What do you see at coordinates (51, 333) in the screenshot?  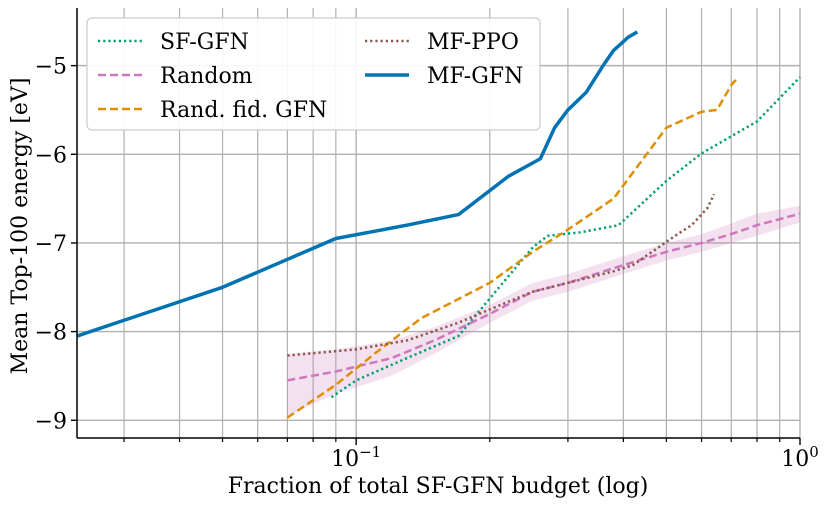 I see `y-tick-label: −8` at bounding box center [51, 333].